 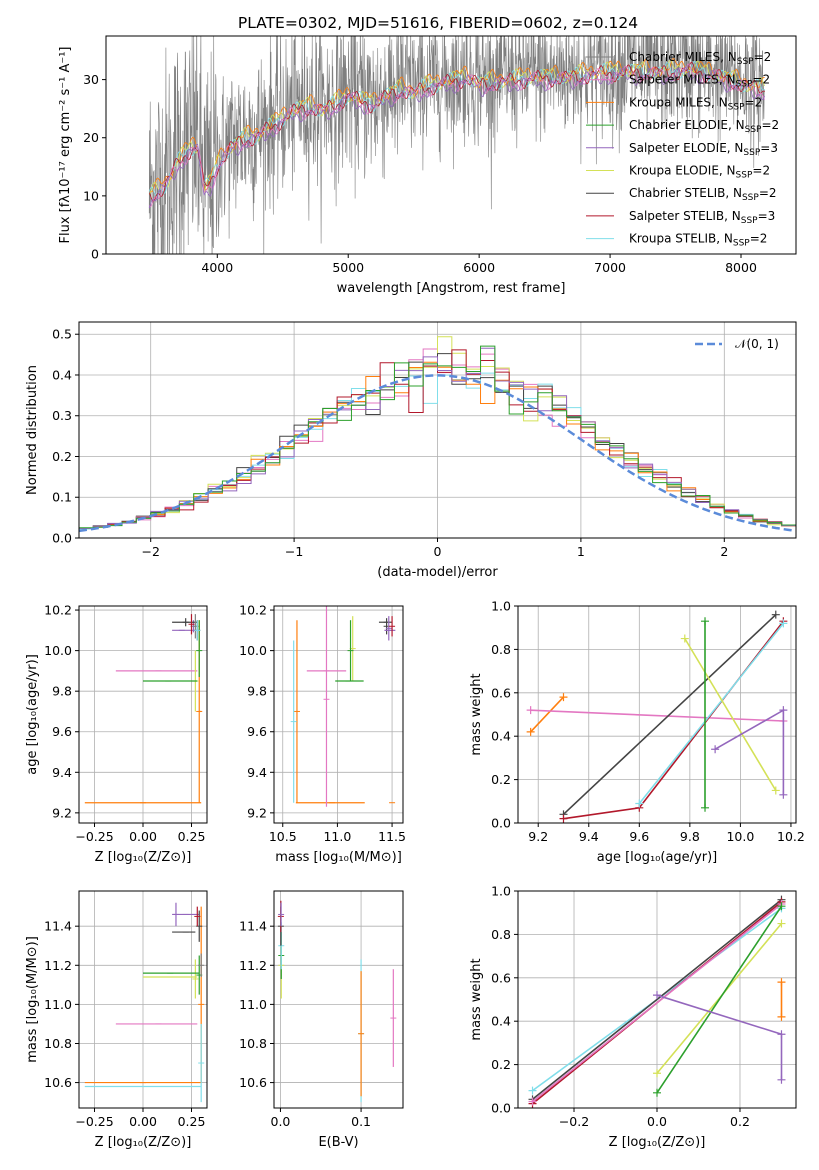 What do you see at coordinates (192, 1121) in the screenshot?
I see `x-tick-label: 0.25` at bounding box center [192, 1121].